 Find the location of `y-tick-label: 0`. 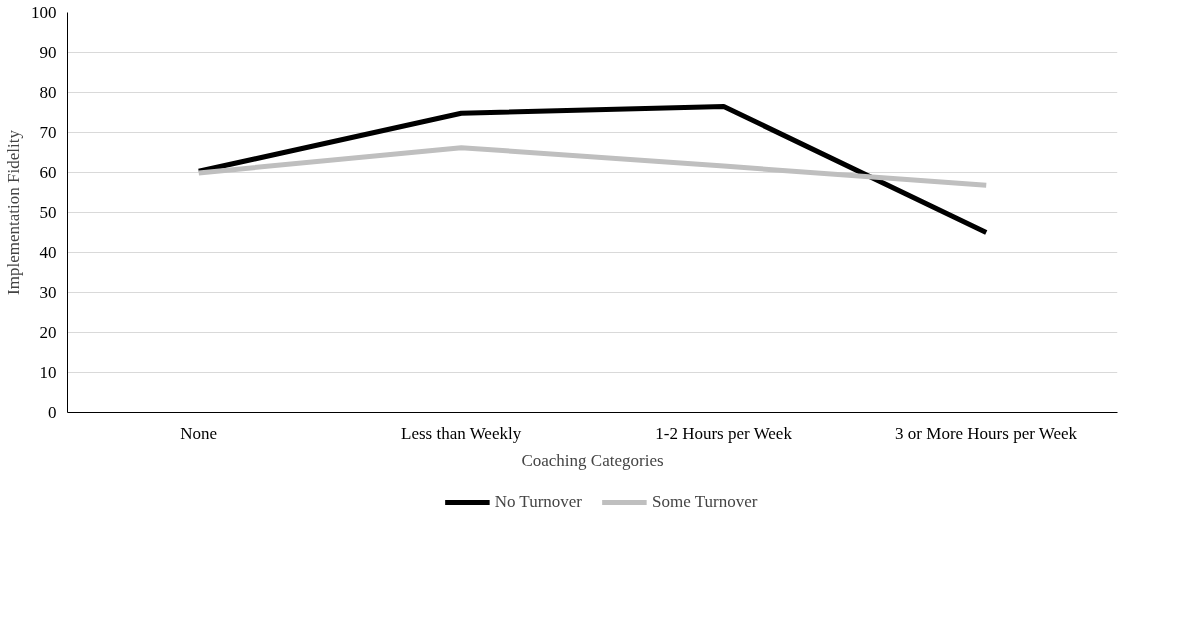

y-tick-label: 0 is located at coordinates (52, 412).